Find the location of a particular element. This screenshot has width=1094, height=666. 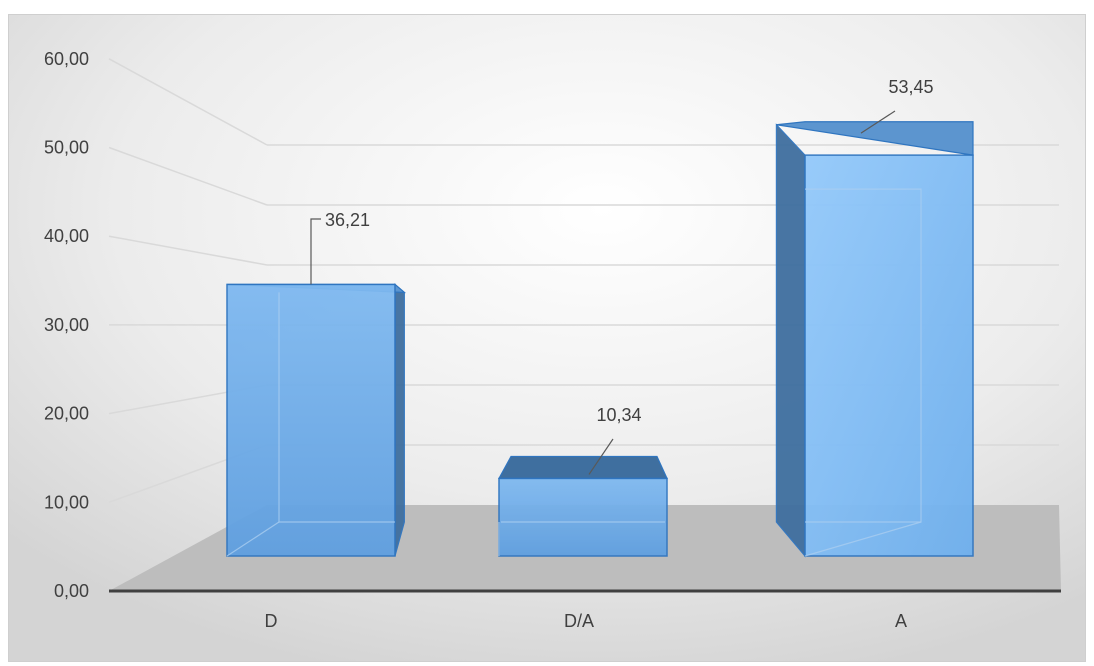

x-axis: D D/A A is located at coordinates (585, 610).